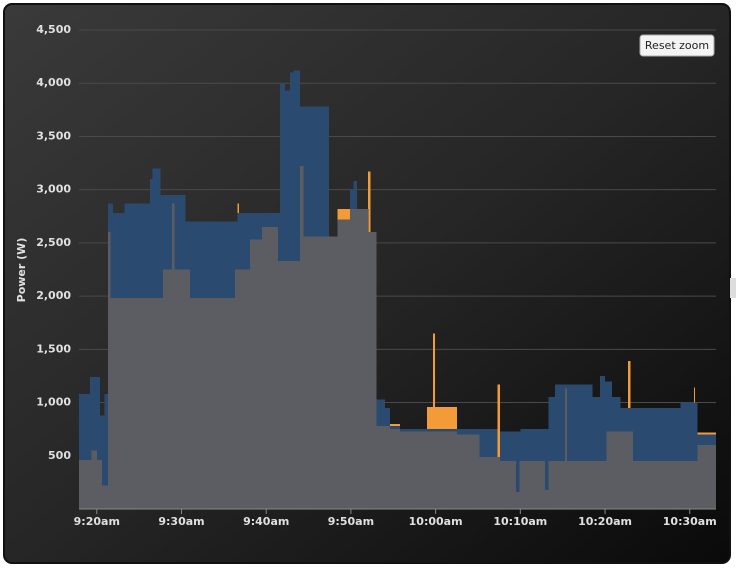 The height and width of the screenshot is (573, 736). I want to click on x-tick-label: 10:10am, so click(520, 521).